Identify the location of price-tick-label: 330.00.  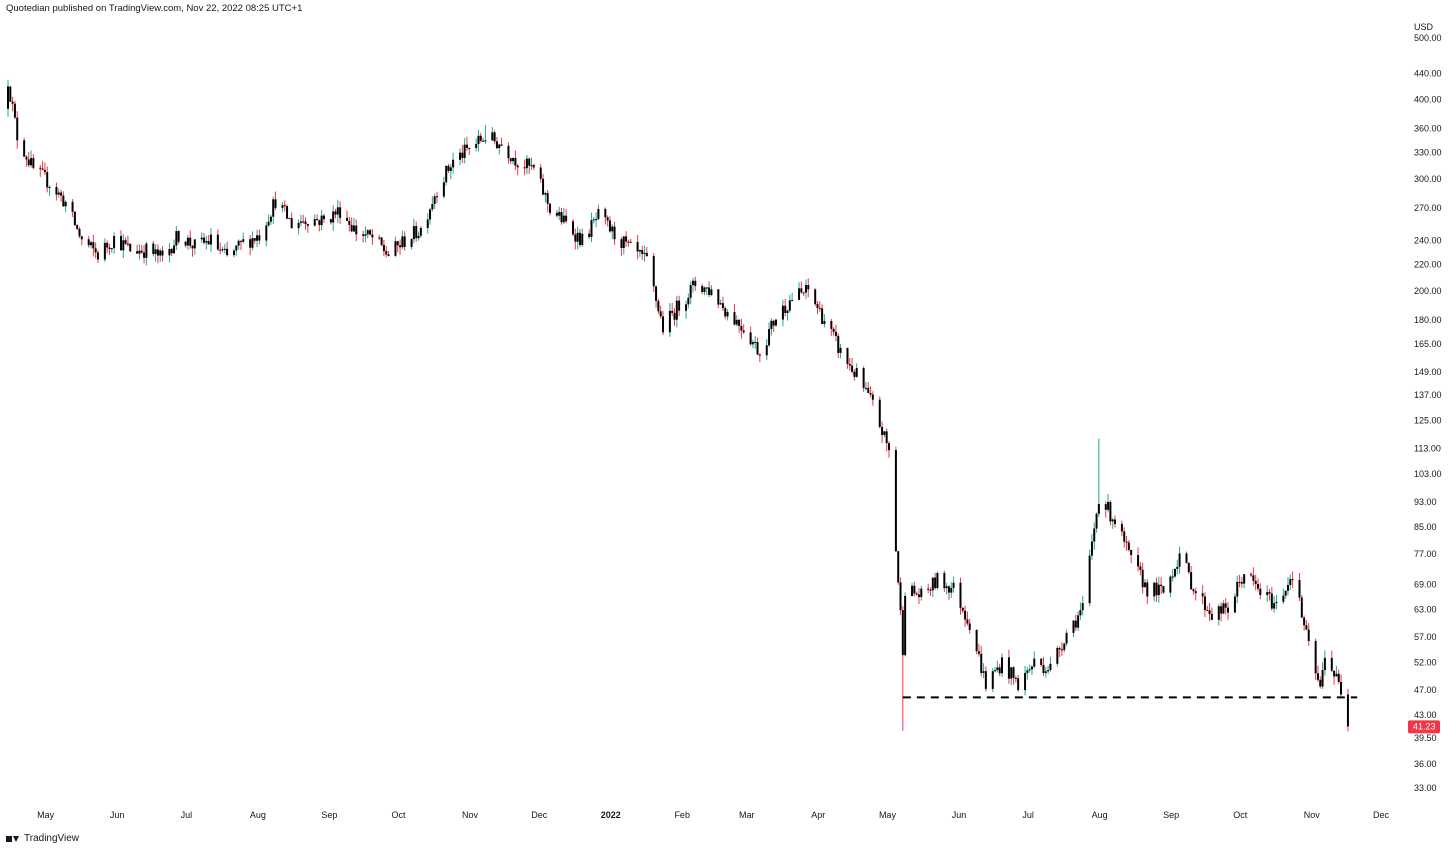
(1428, 153).